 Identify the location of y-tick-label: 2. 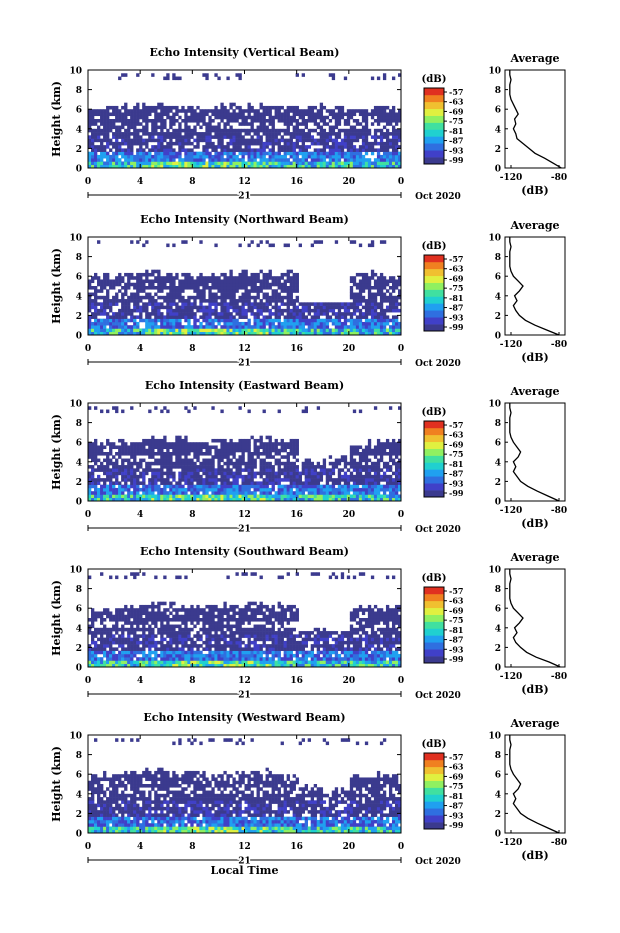
(79, 150).